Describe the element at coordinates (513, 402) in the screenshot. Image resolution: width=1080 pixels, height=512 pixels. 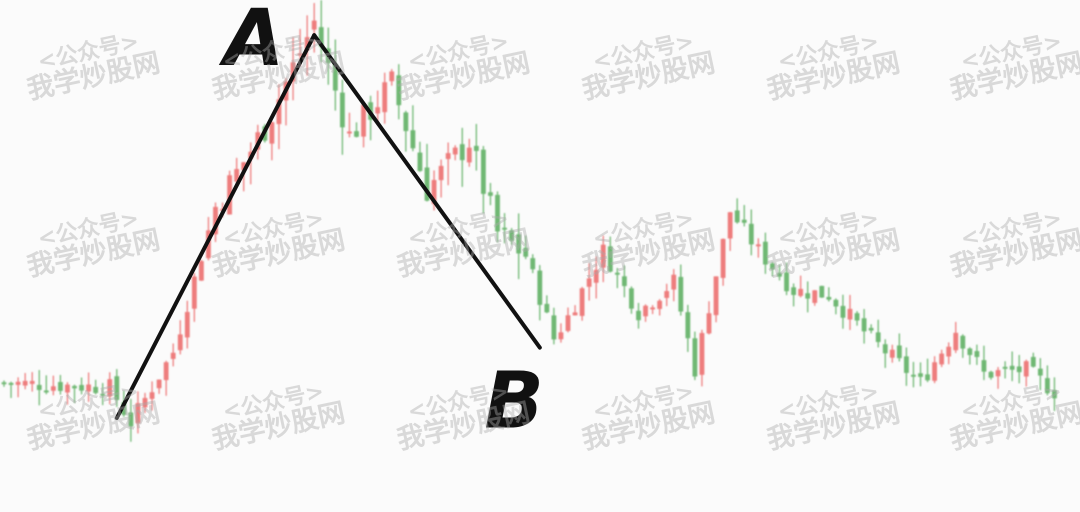
I see `annotation-b: B` at that location.